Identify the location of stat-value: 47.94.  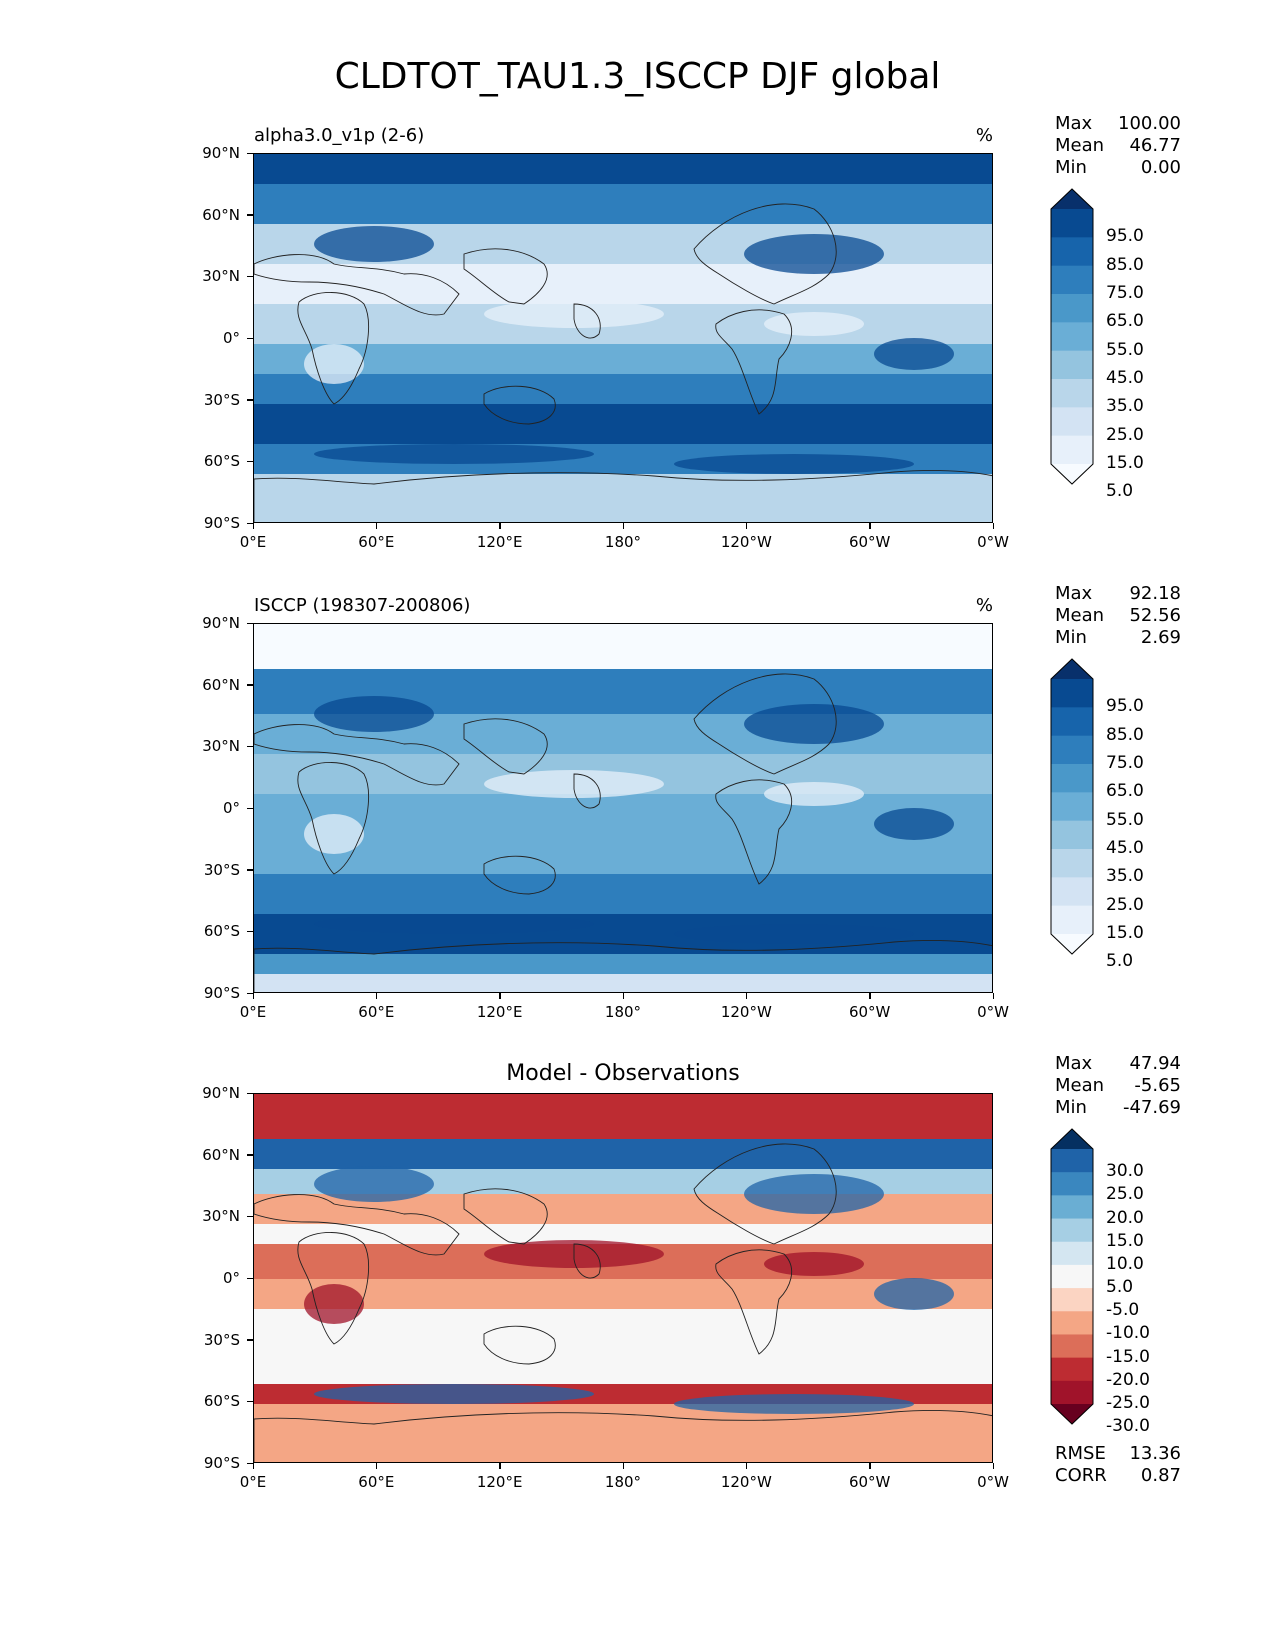
(1155, 1063).